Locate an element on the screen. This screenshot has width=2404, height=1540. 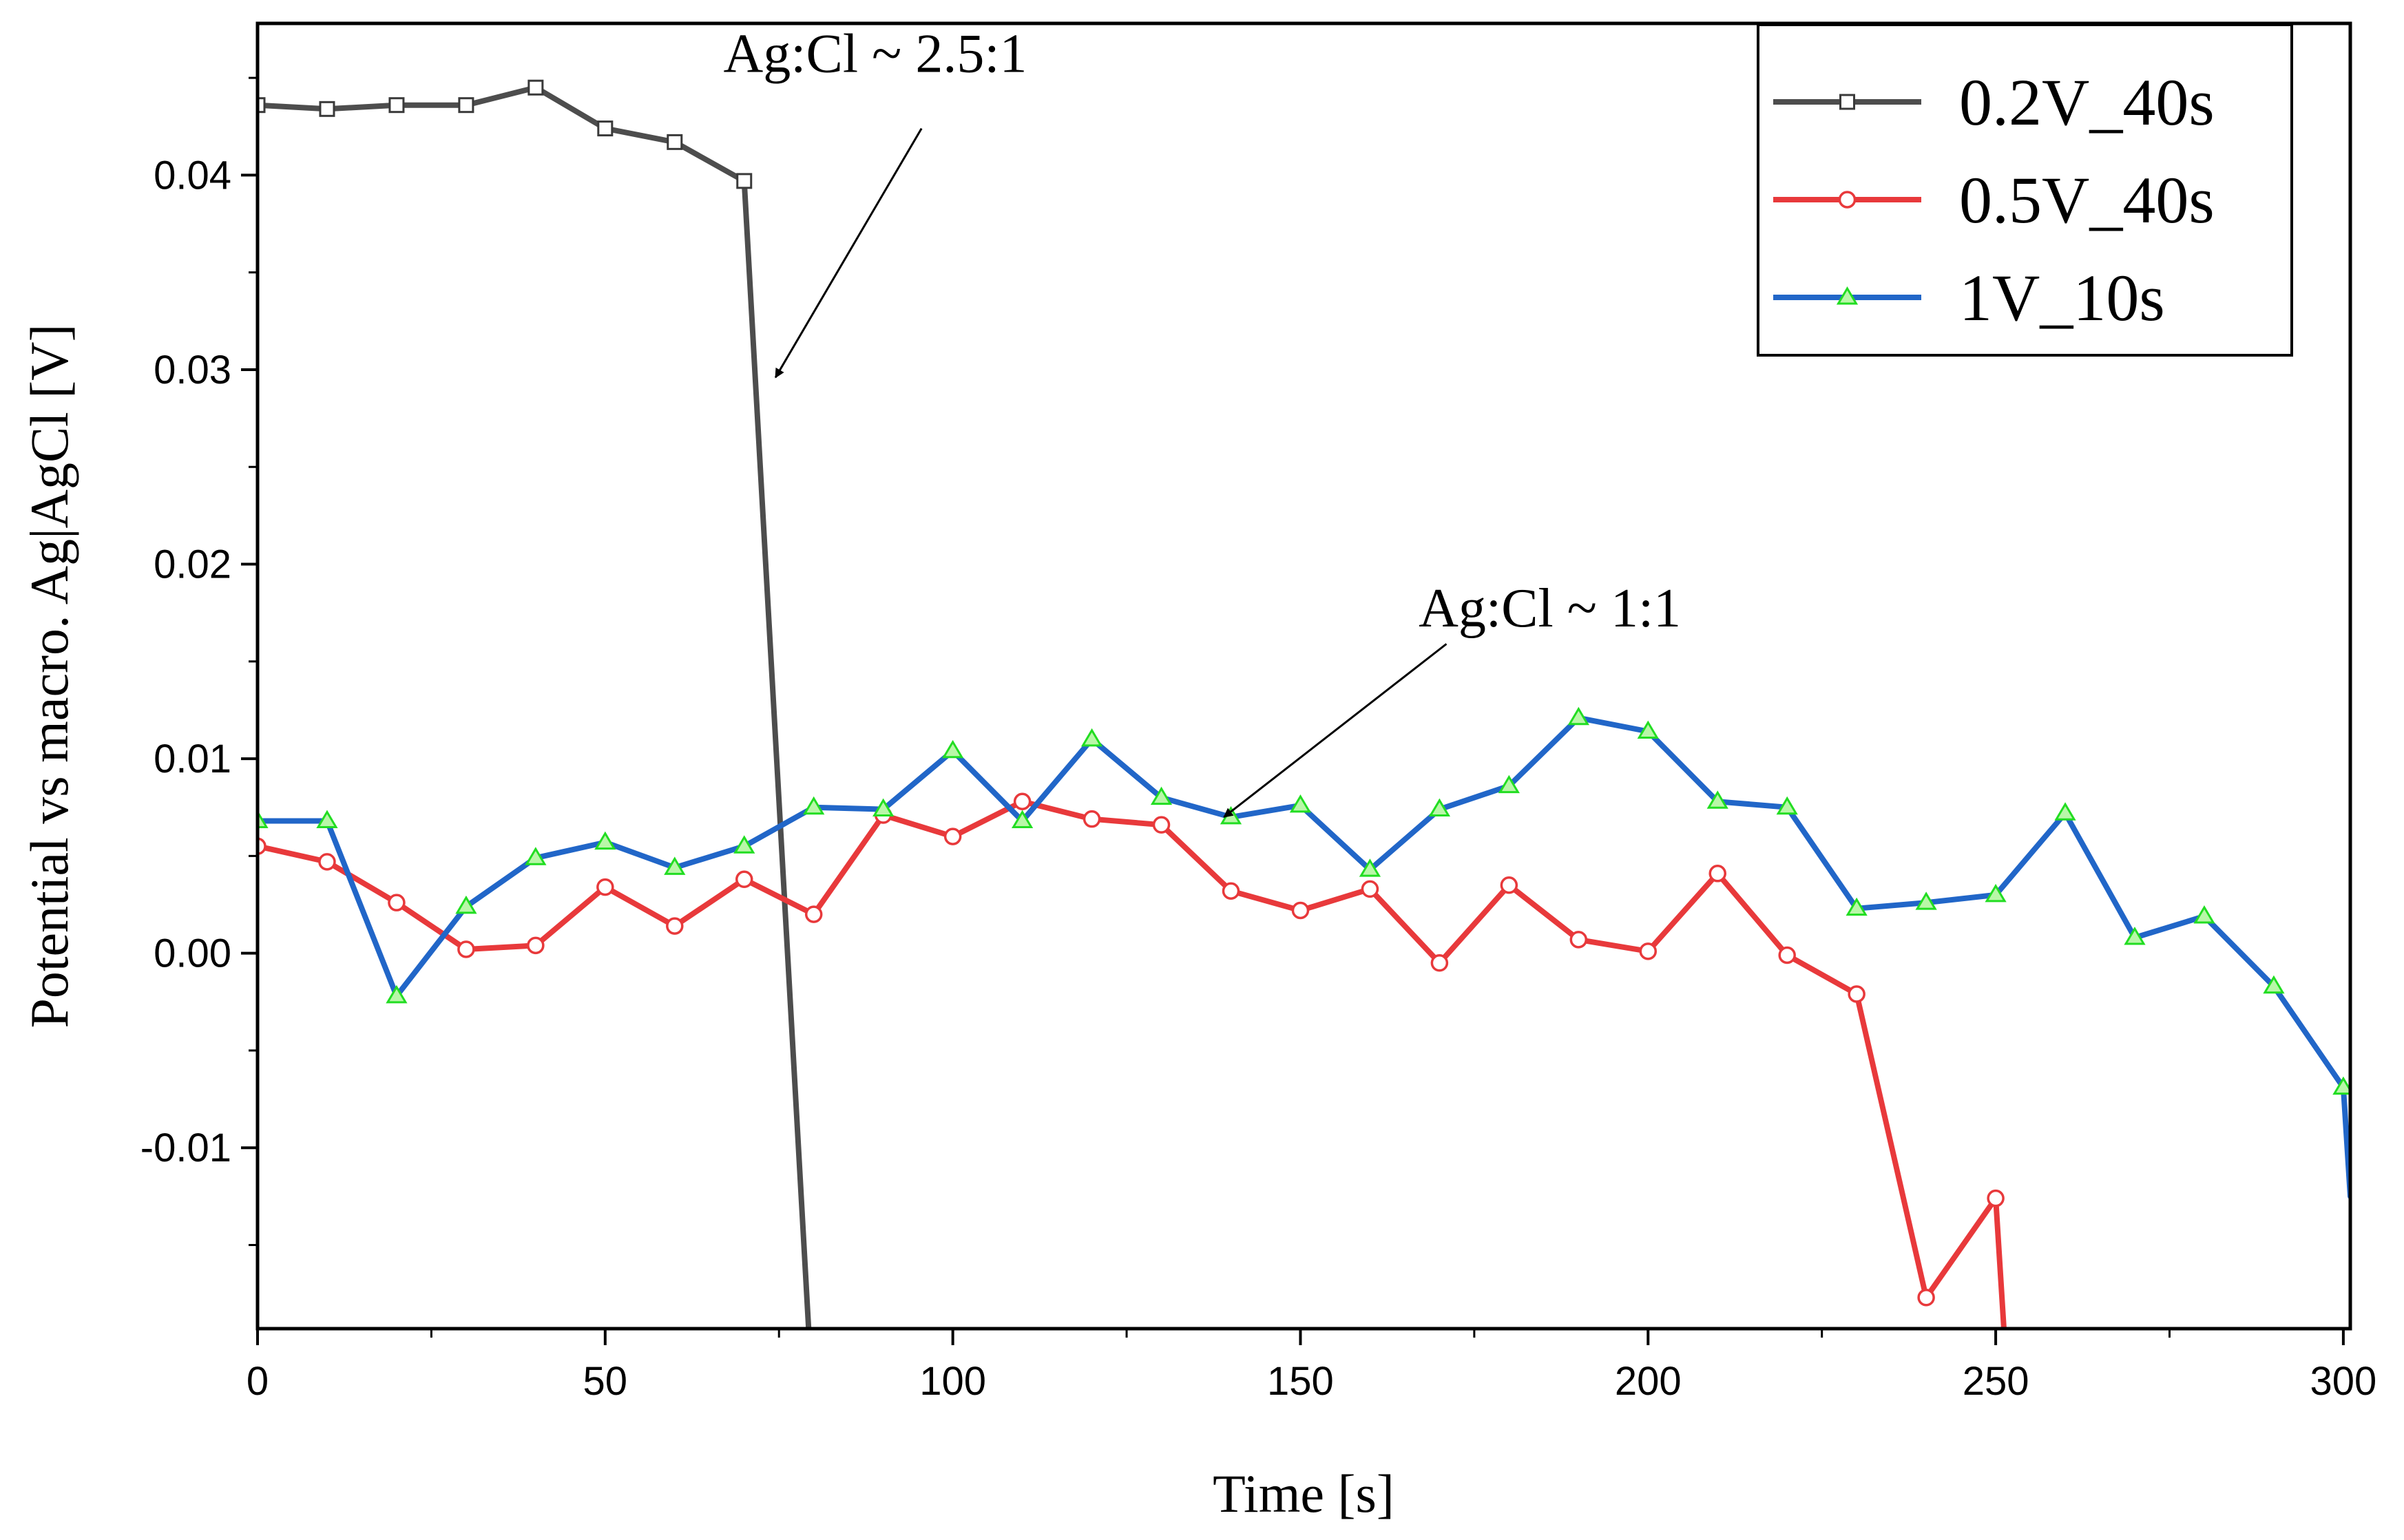
x-tick-label: 50 is located at coordinates (605, 1382).